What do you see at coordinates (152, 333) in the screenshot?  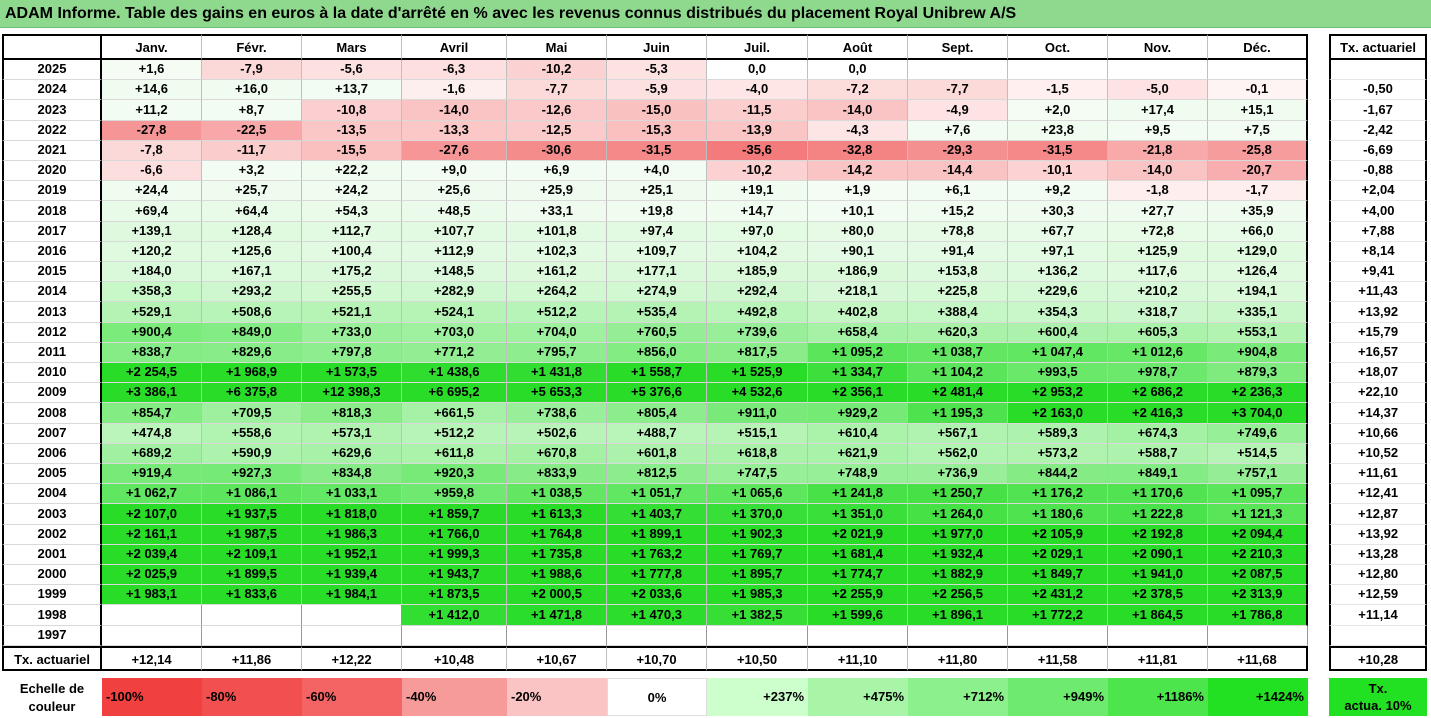 I see `value-cell: +900,4` at bounding box center [152, 333].